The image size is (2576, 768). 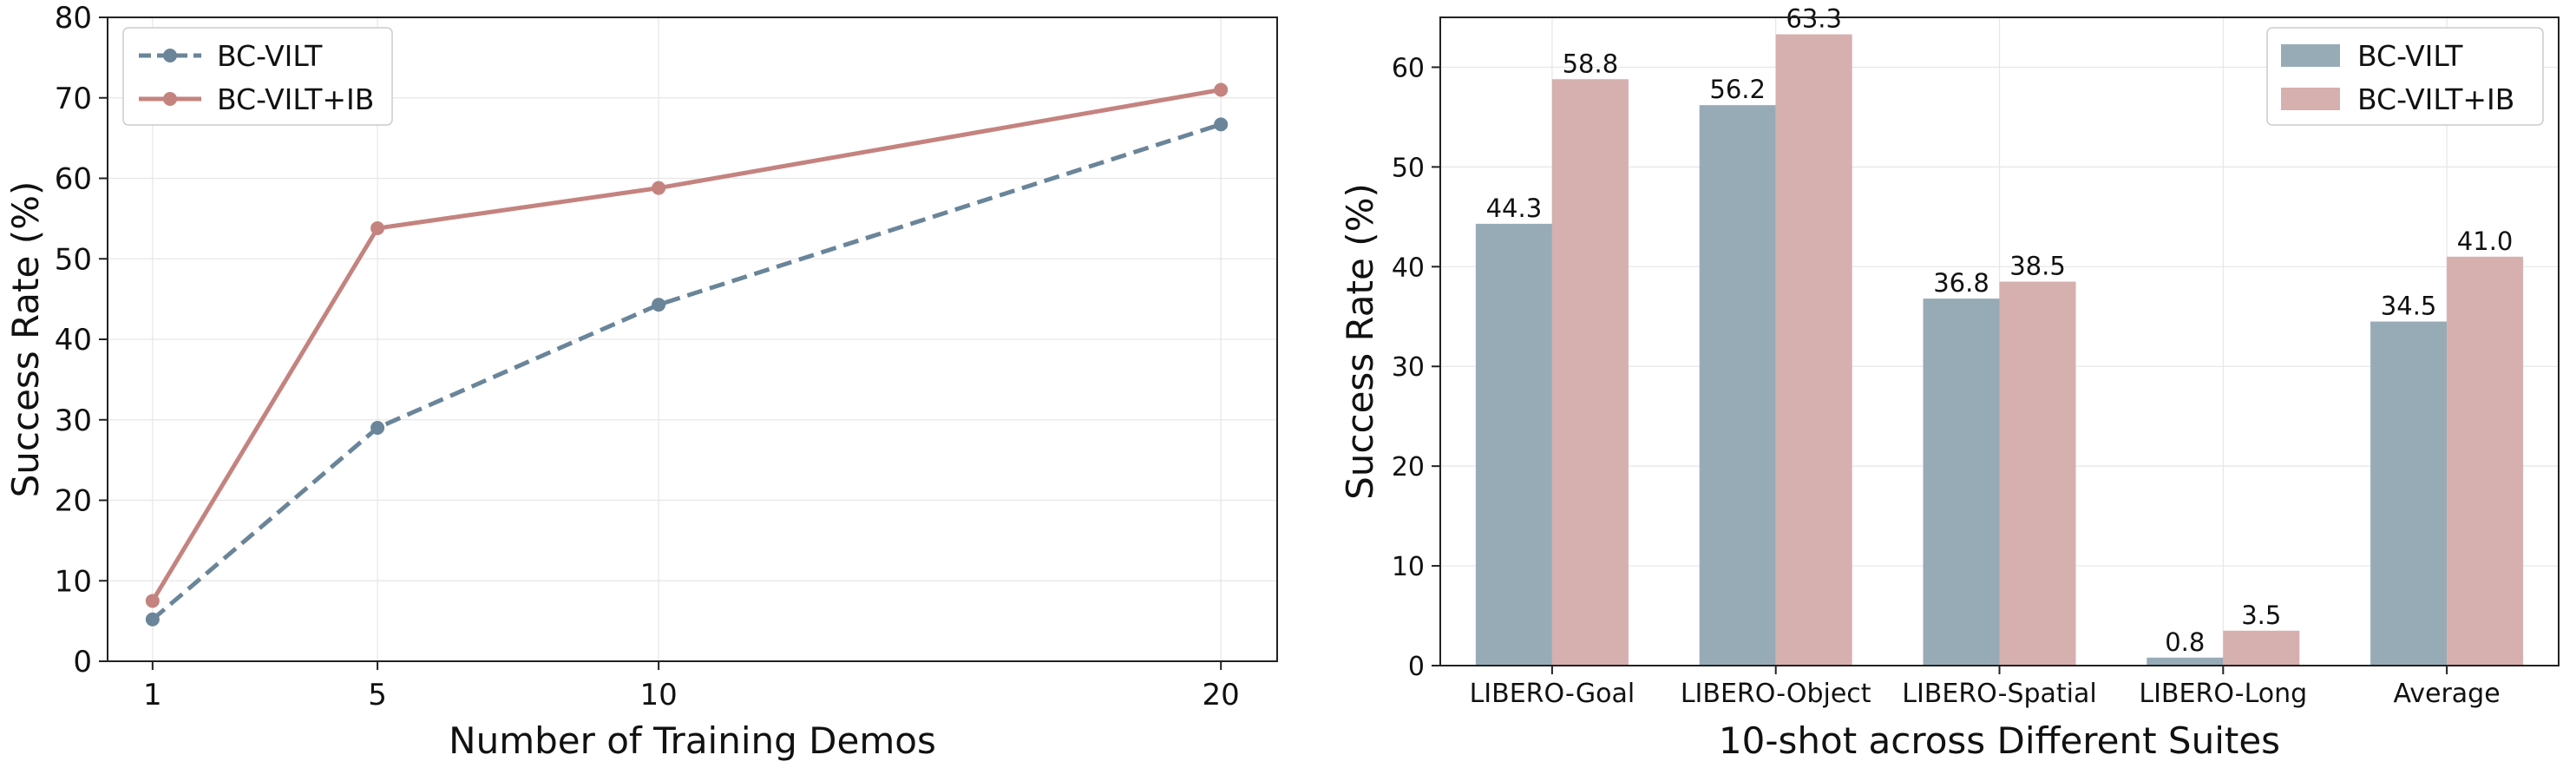 I want to click on x-tick-label: 1, so click(x=152, y=695).